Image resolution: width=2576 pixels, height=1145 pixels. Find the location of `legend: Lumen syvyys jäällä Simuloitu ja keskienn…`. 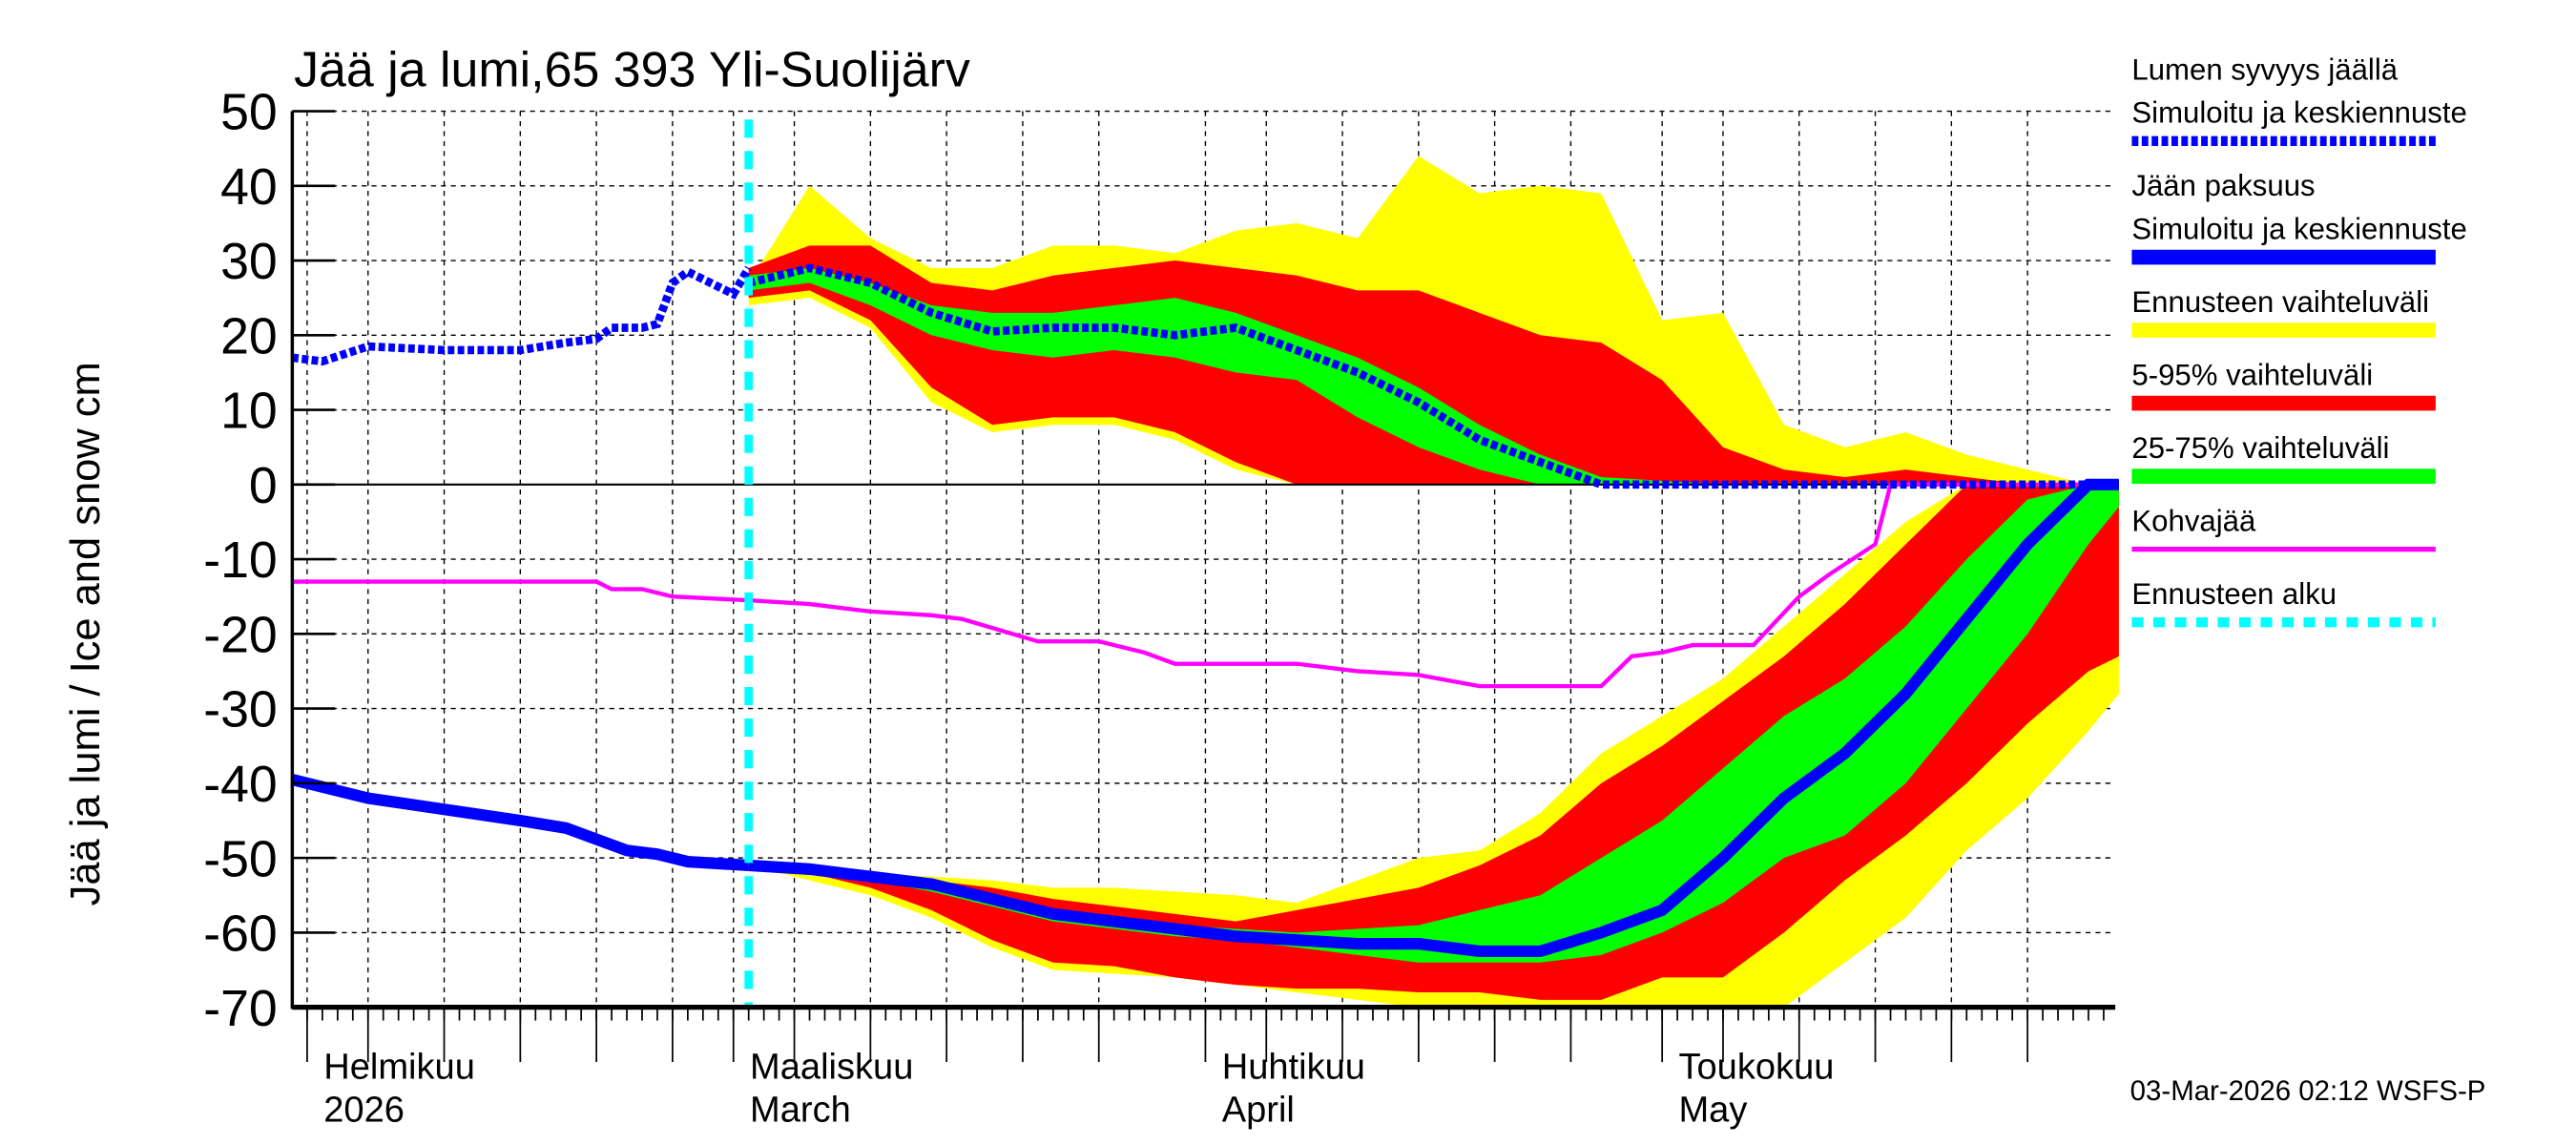

legend: Lumen syvyys jäällä Simuloitu ja keskienn… is located at coordinates (2299, 340).